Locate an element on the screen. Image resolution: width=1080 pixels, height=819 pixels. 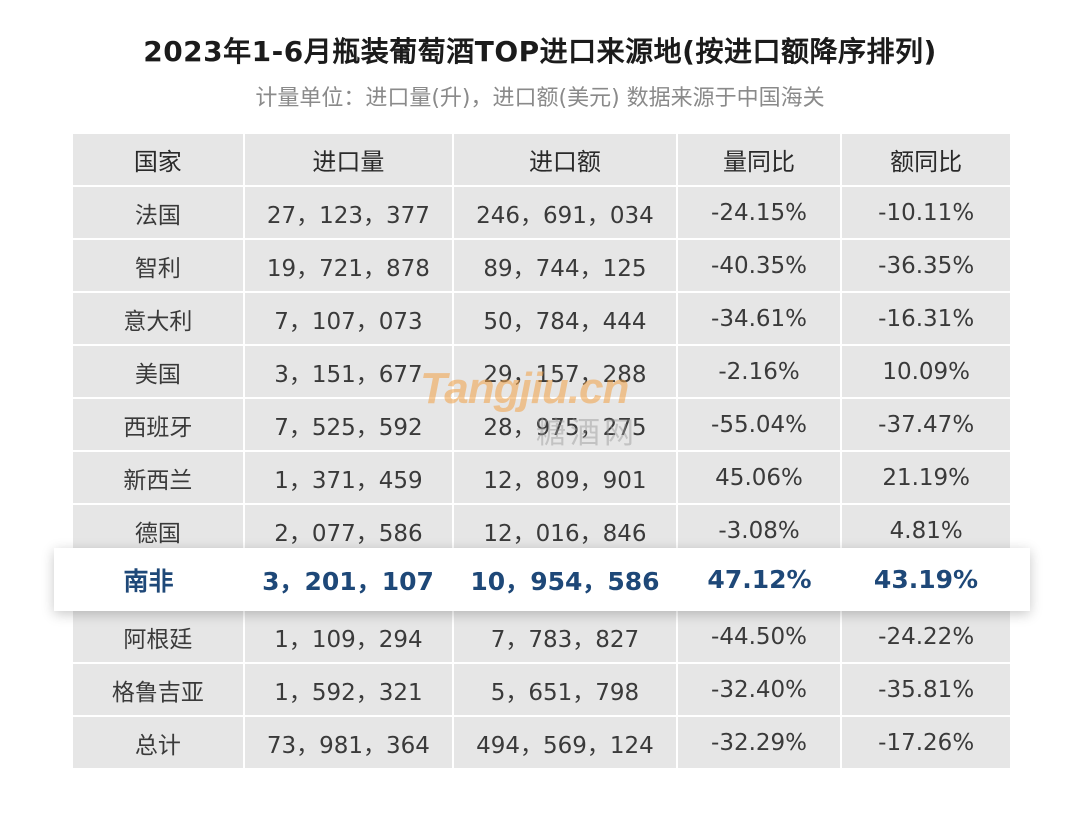
cell-import-value: 89，744，125 is located at coordinates (565, 265).